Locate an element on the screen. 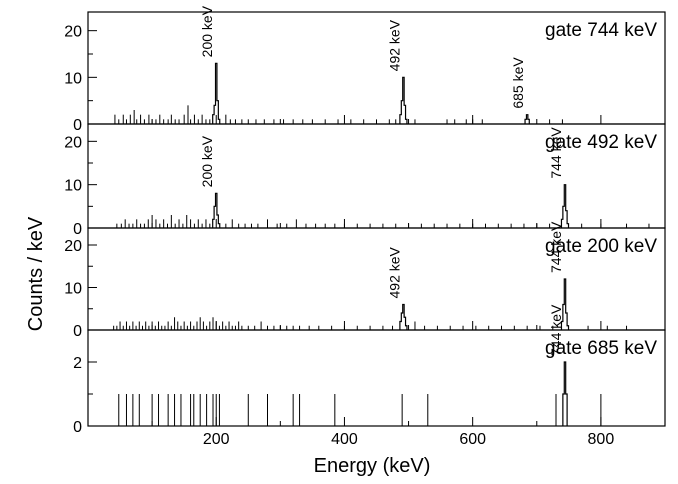  gate-label: gate 685 keV is located at coordinates (601, 348).